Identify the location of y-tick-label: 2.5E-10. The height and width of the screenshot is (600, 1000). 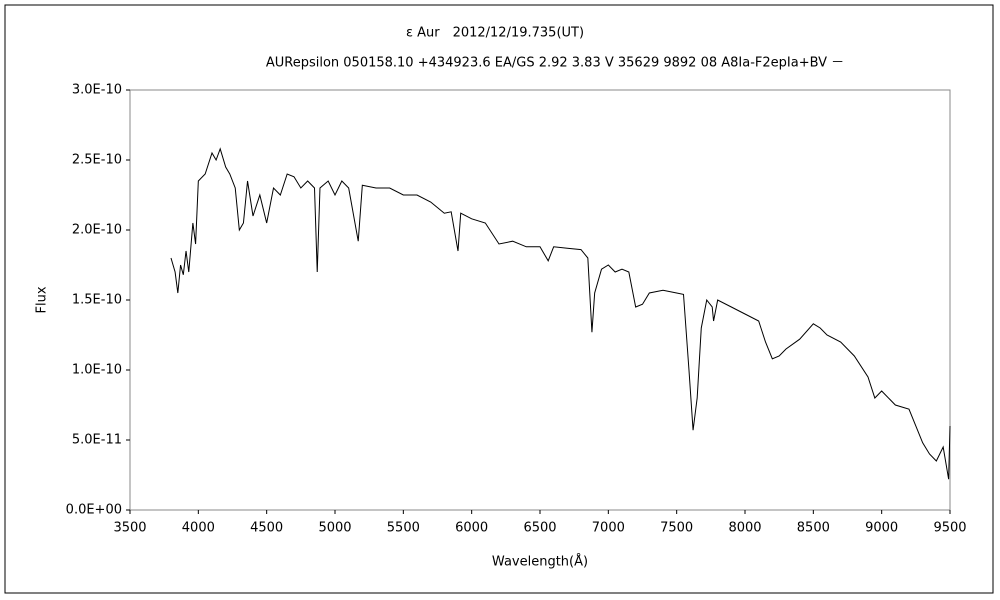
(97, 160).